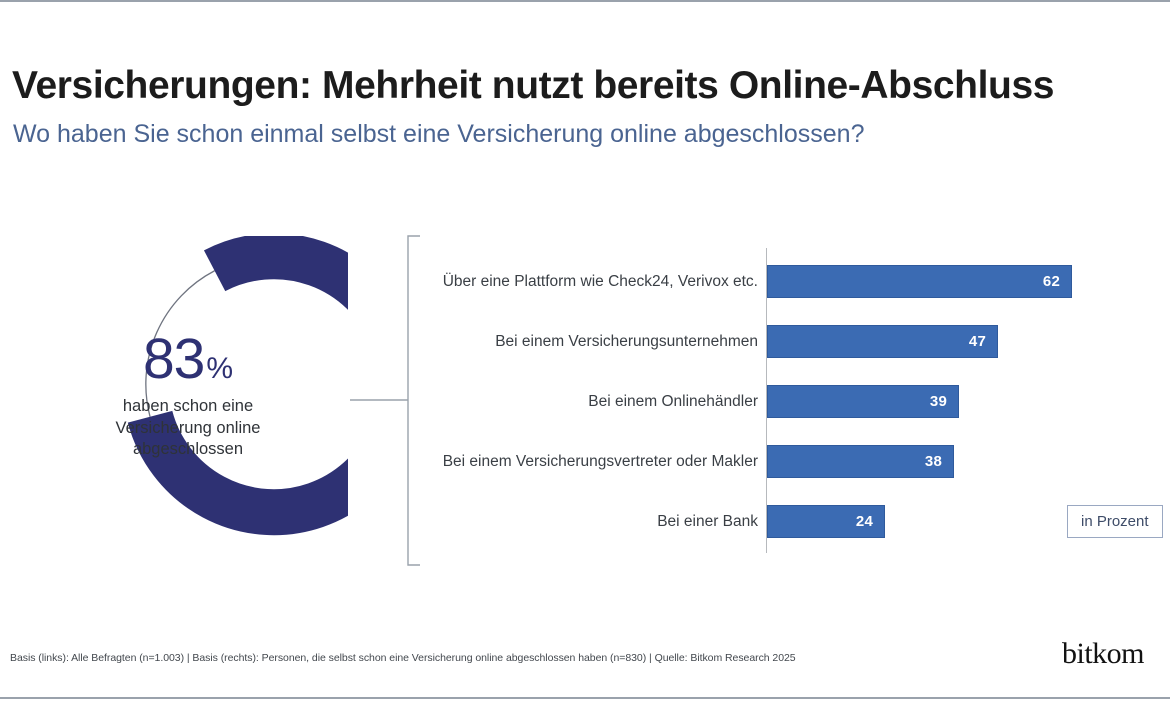 The image size is (1170, 702). I want to click on bar-category-label: Bei einem Onlinehändler, so click(673, 401).